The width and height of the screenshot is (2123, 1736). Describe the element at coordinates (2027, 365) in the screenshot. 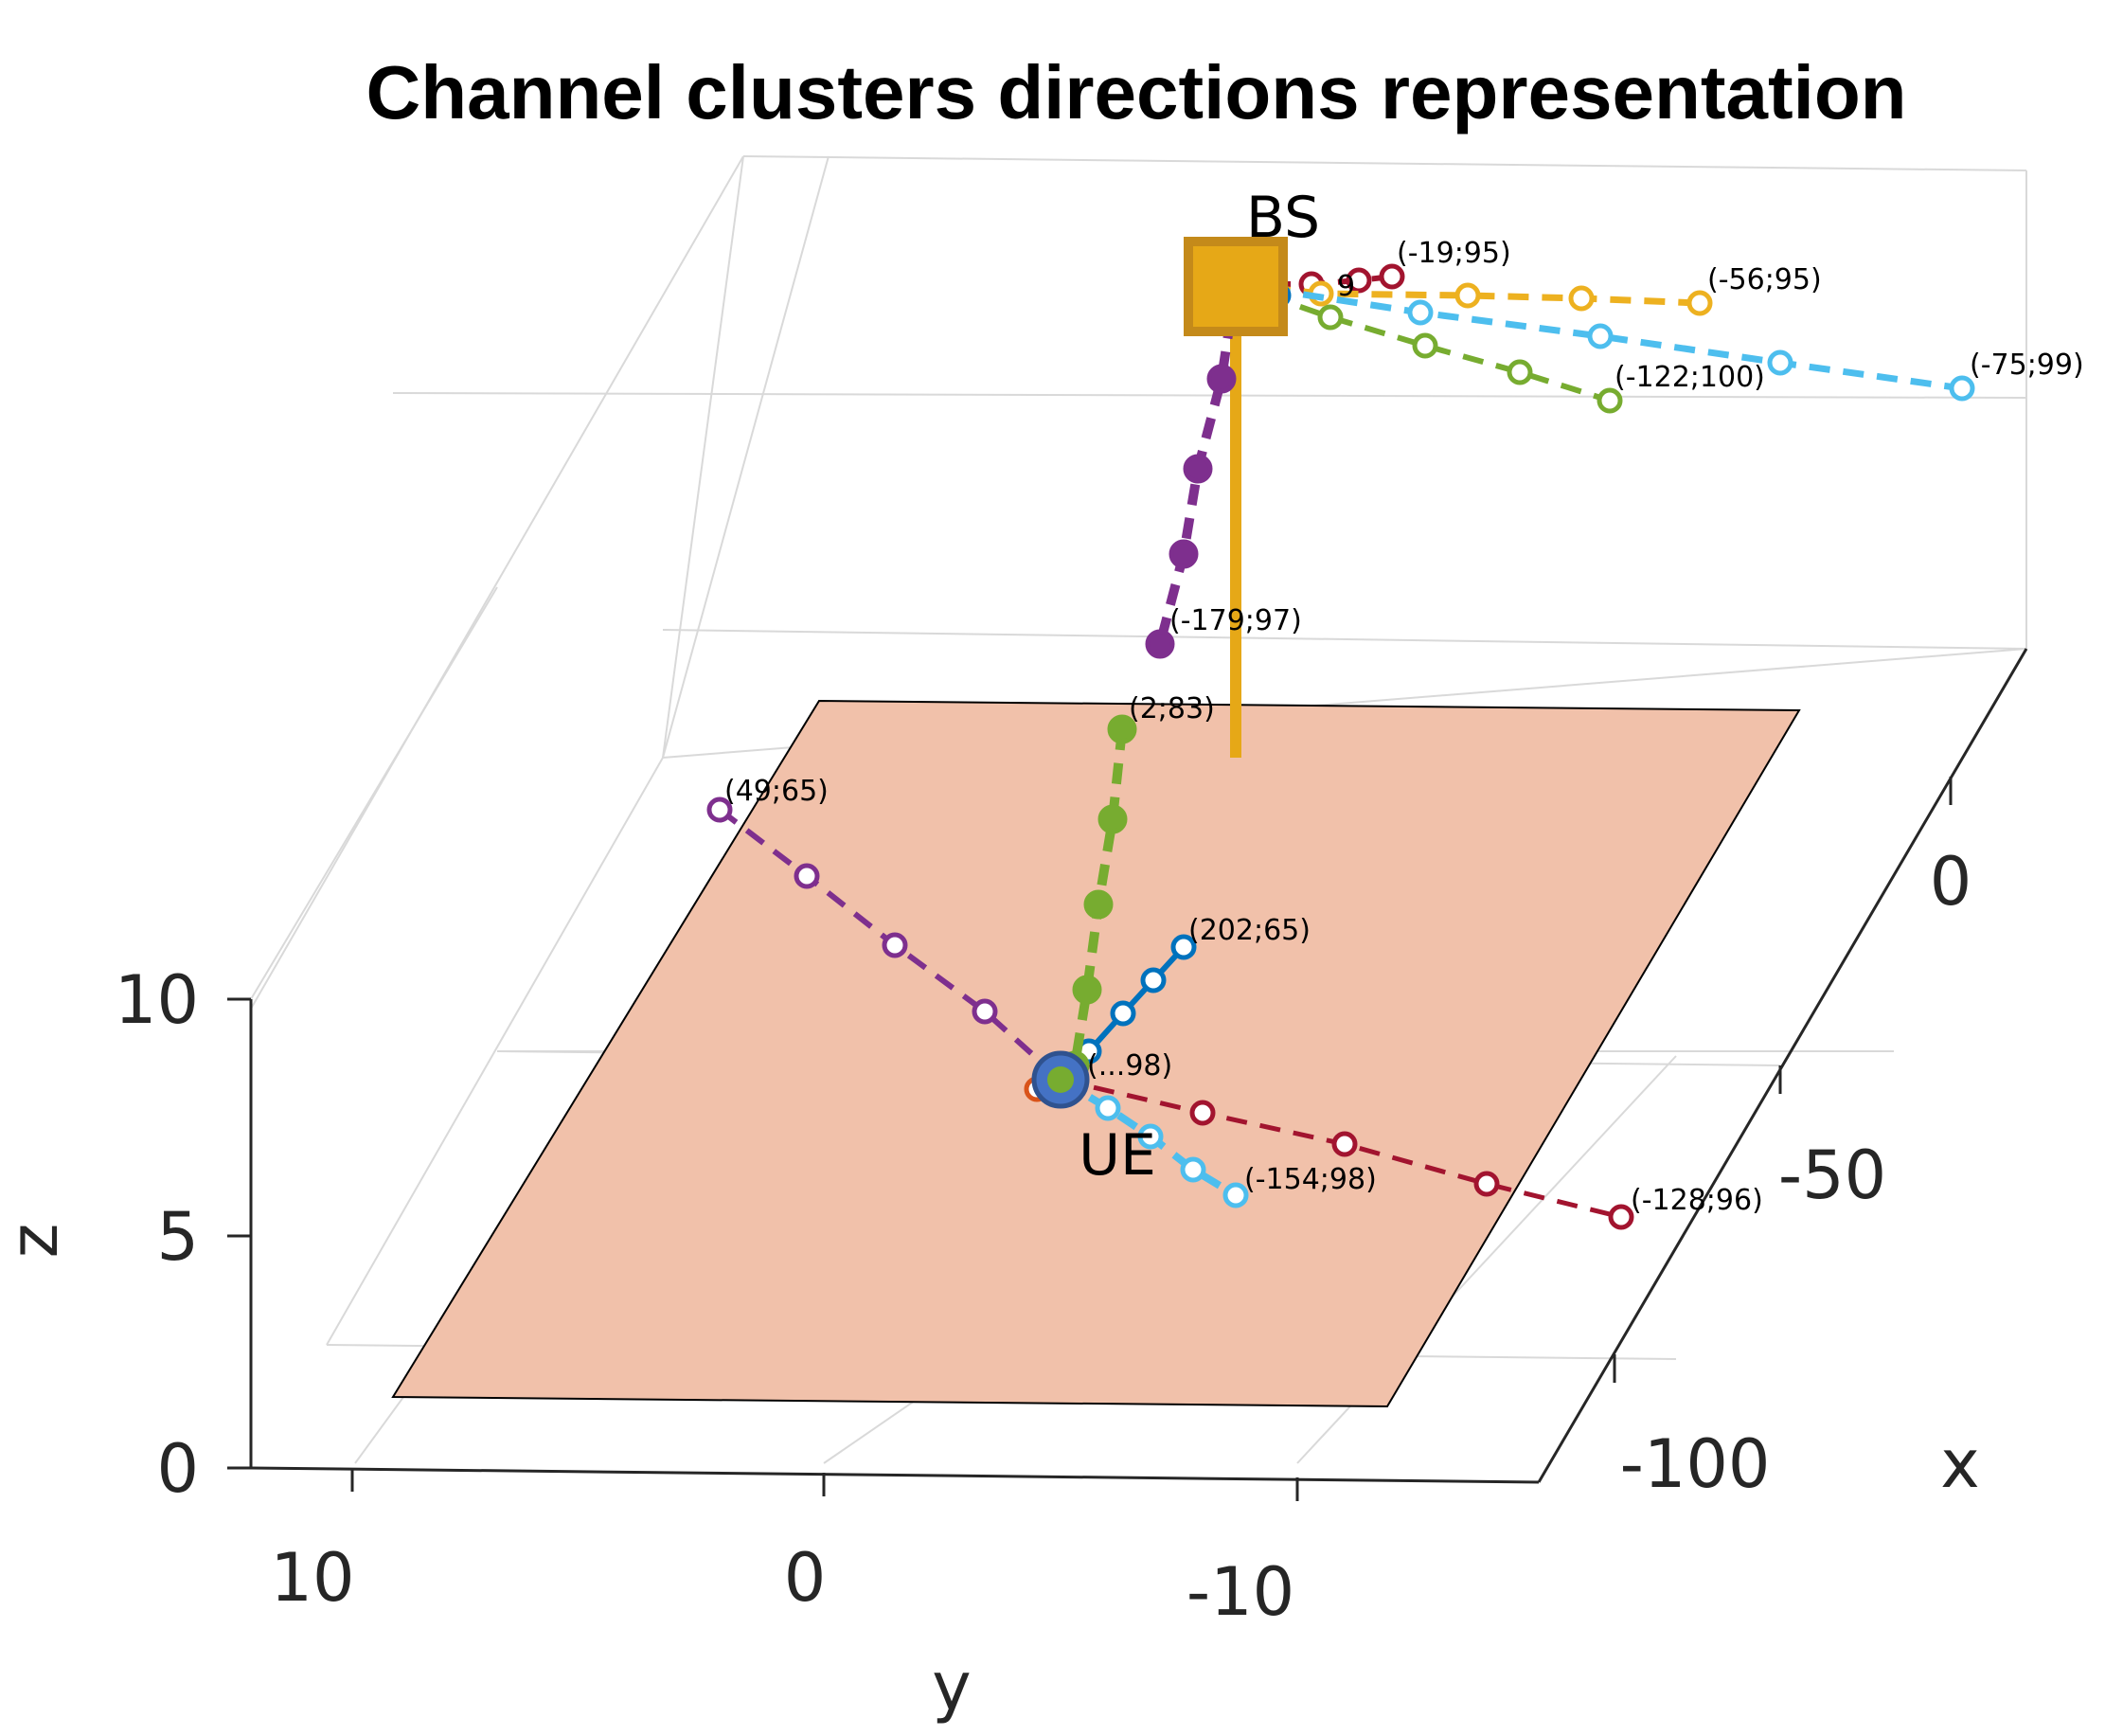

I see `cluster-annotation-9: (-75;99)` at that location.